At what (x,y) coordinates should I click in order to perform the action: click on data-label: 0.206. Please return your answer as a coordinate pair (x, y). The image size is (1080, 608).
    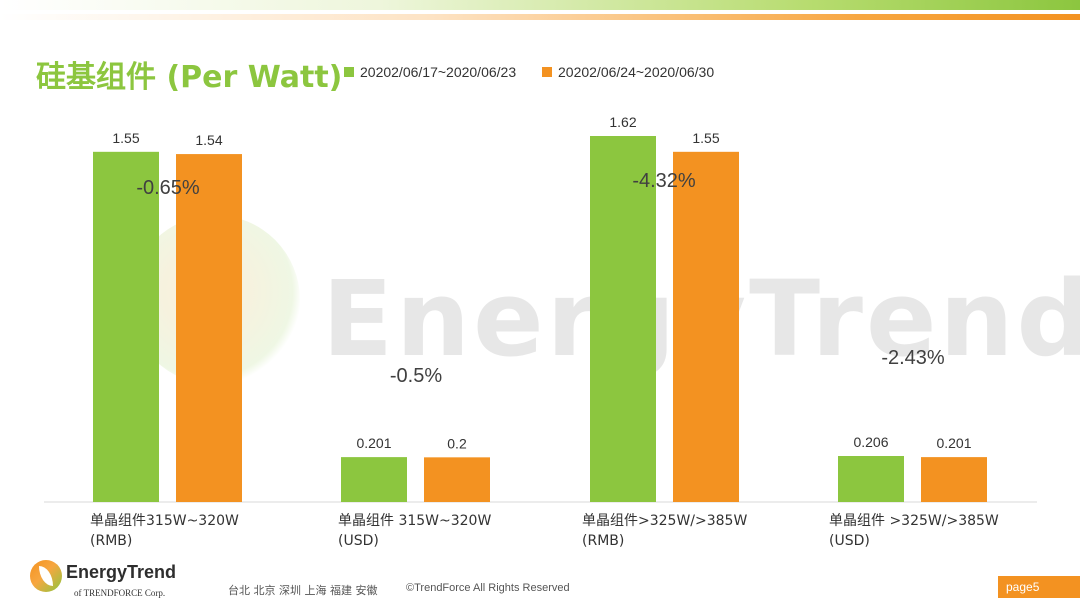
    Looking at the image, I should click on (870, 442).